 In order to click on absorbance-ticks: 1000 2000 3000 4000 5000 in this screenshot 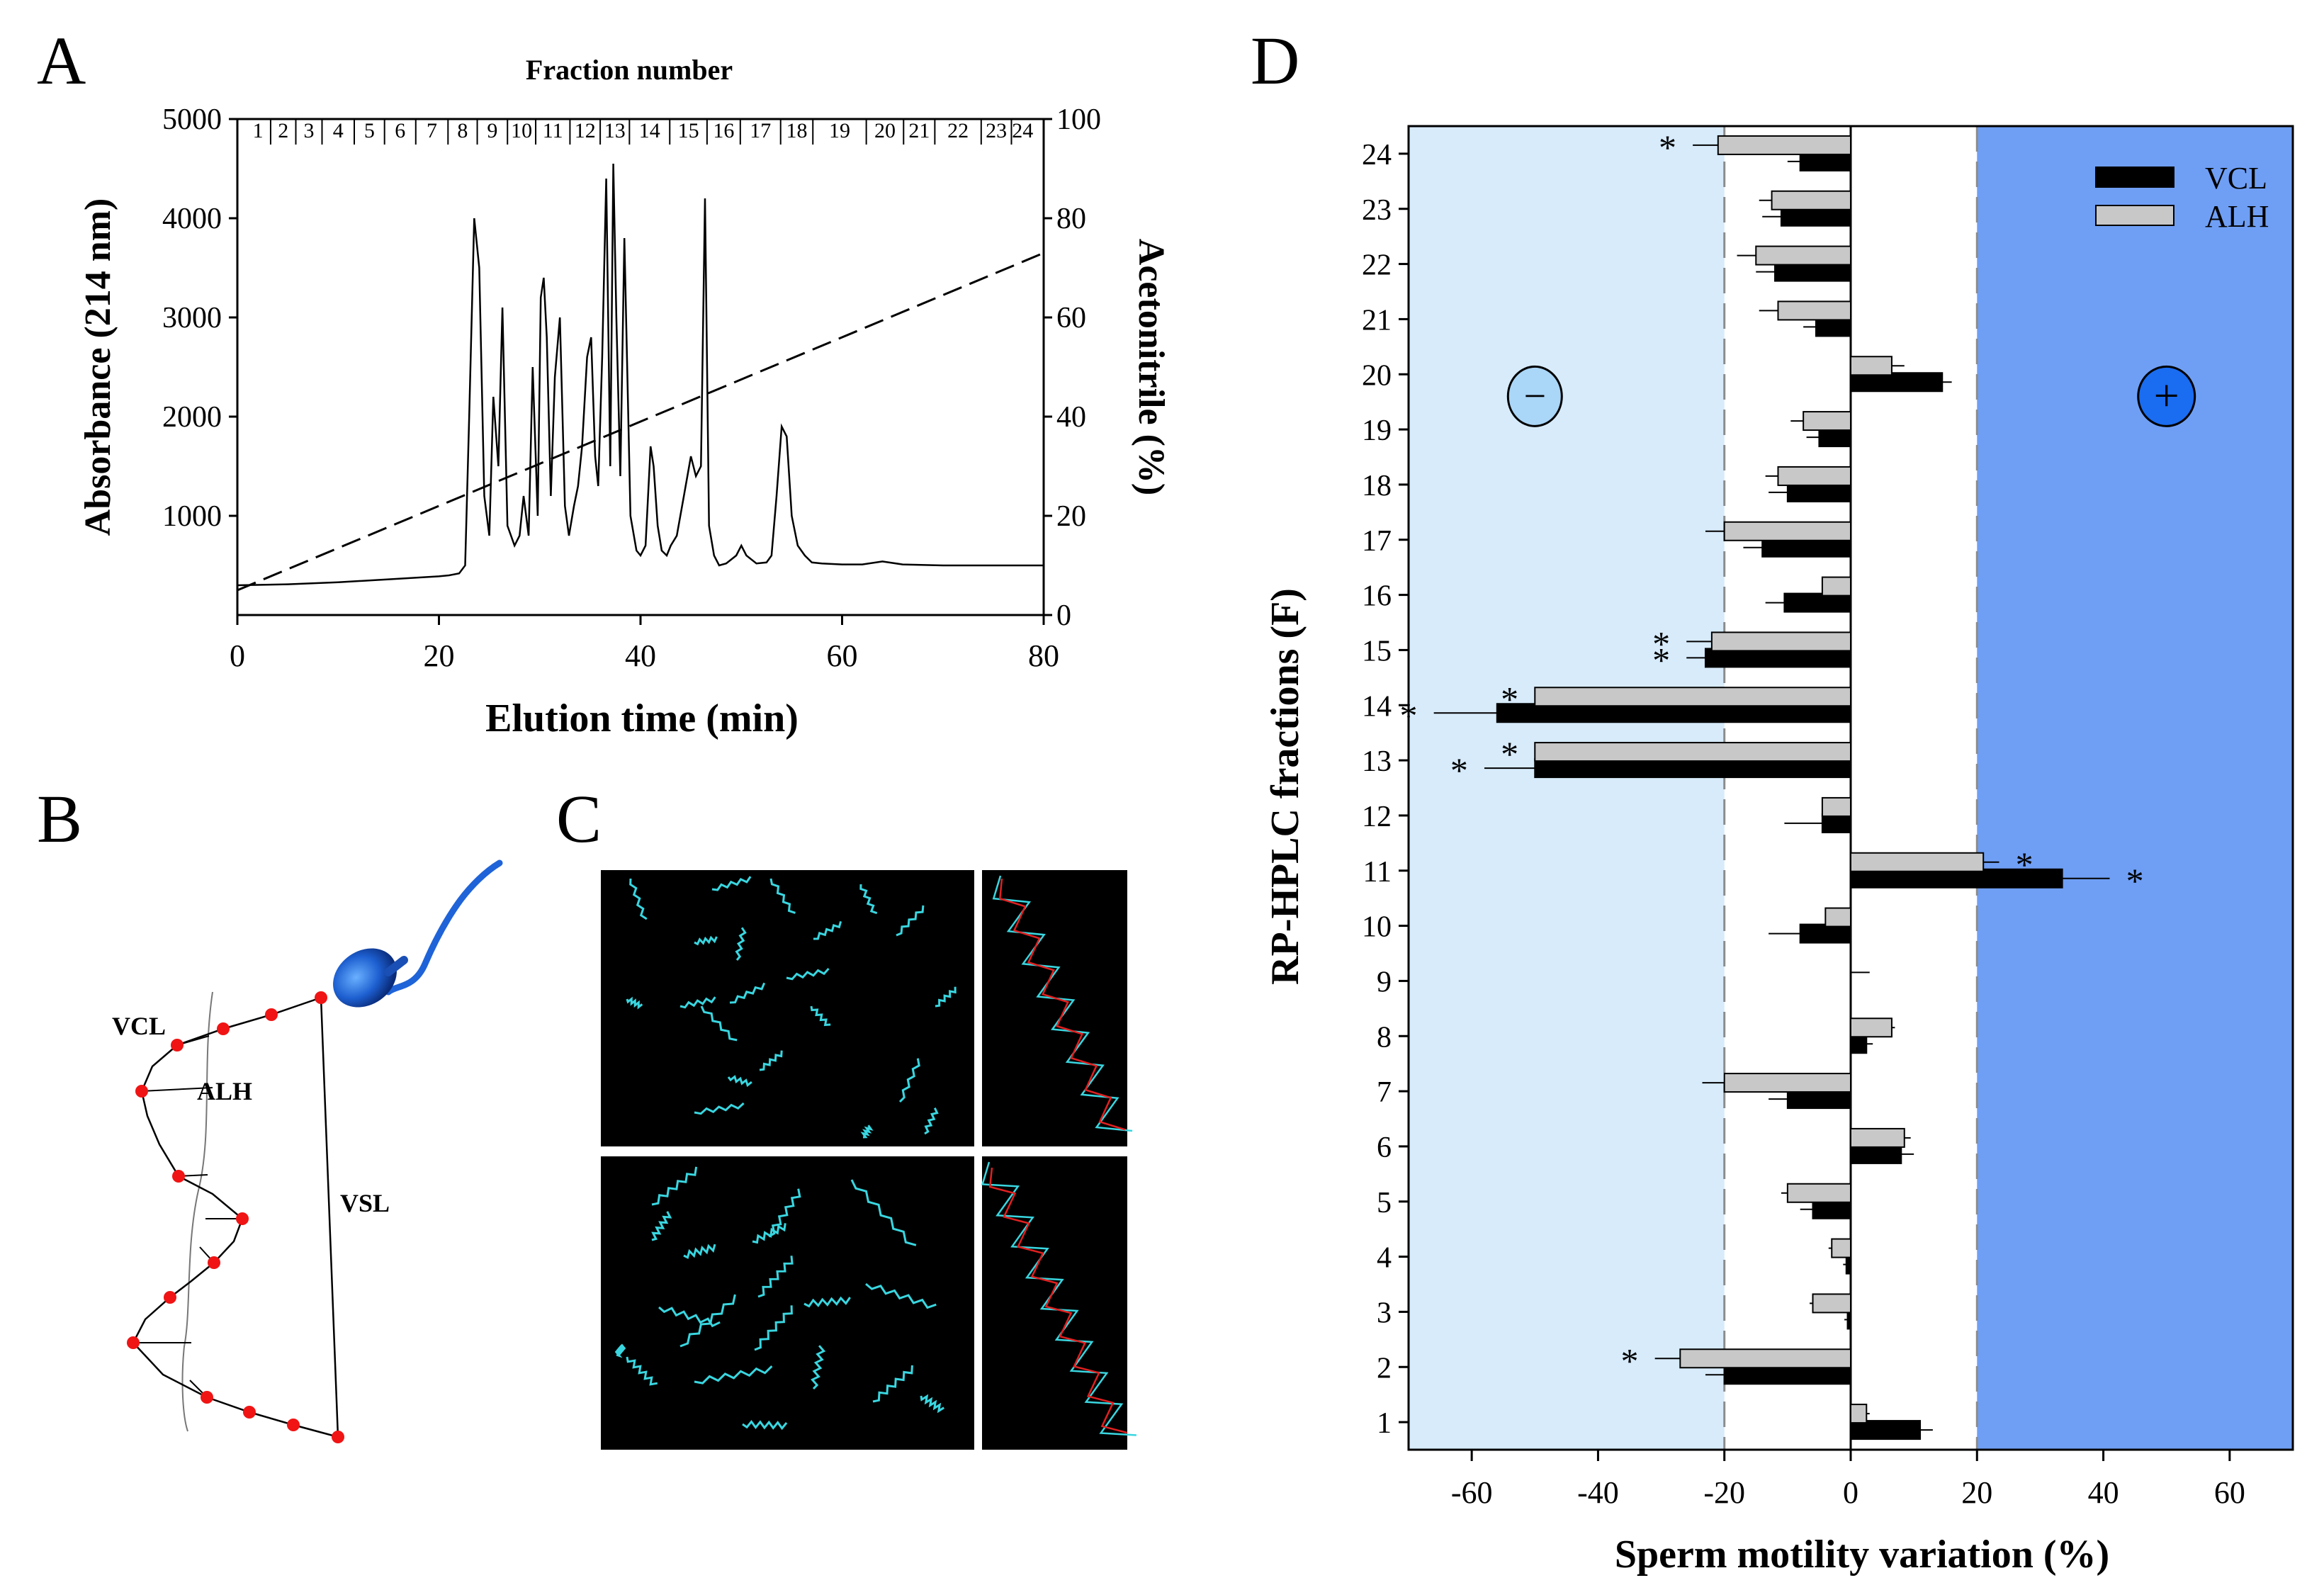, I will do `click(199, 318)`.